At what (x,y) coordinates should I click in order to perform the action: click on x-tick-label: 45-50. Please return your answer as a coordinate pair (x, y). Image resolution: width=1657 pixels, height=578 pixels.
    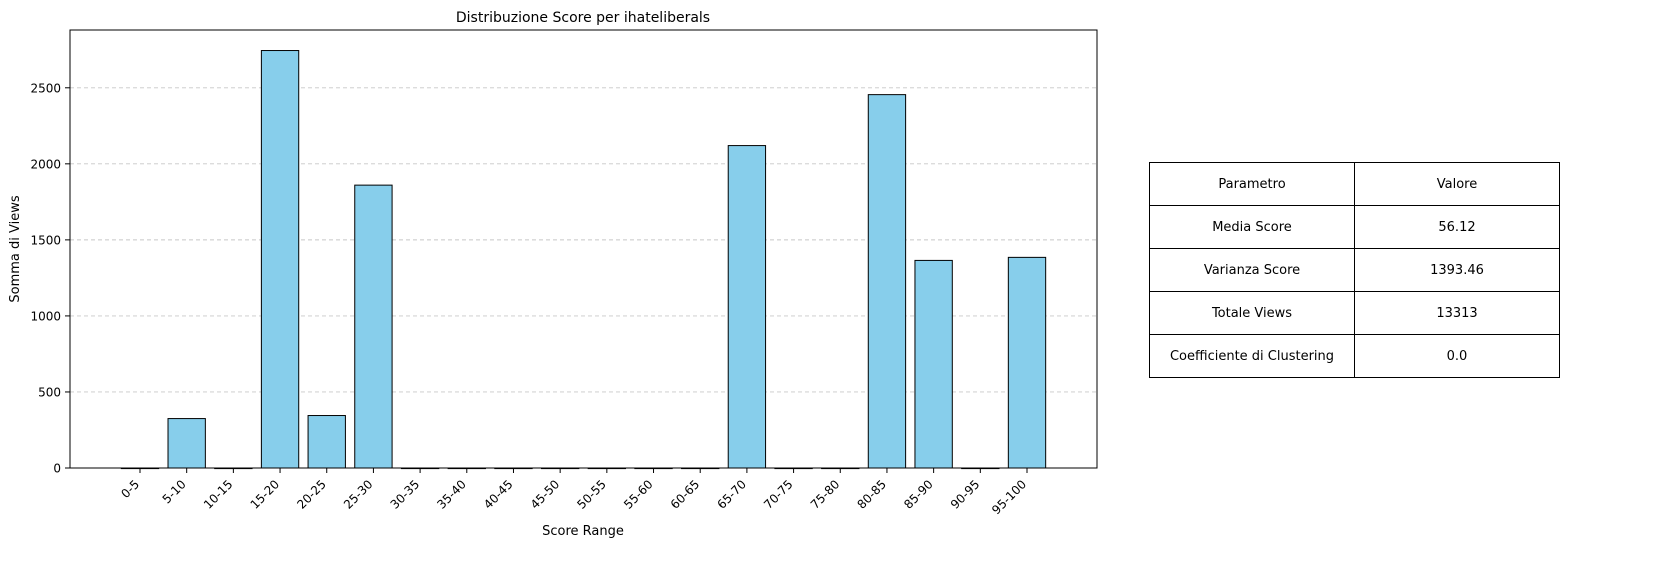
    Looking at the image, I should click on (545, 494).